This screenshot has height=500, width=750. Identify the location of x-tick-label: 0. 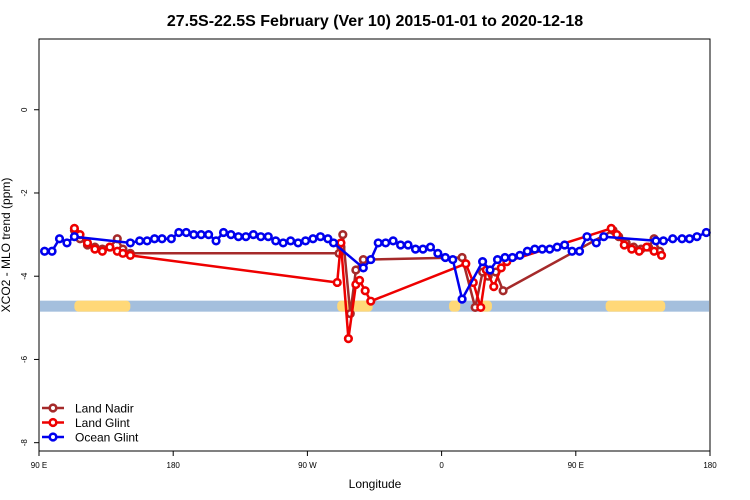
(441, 465).